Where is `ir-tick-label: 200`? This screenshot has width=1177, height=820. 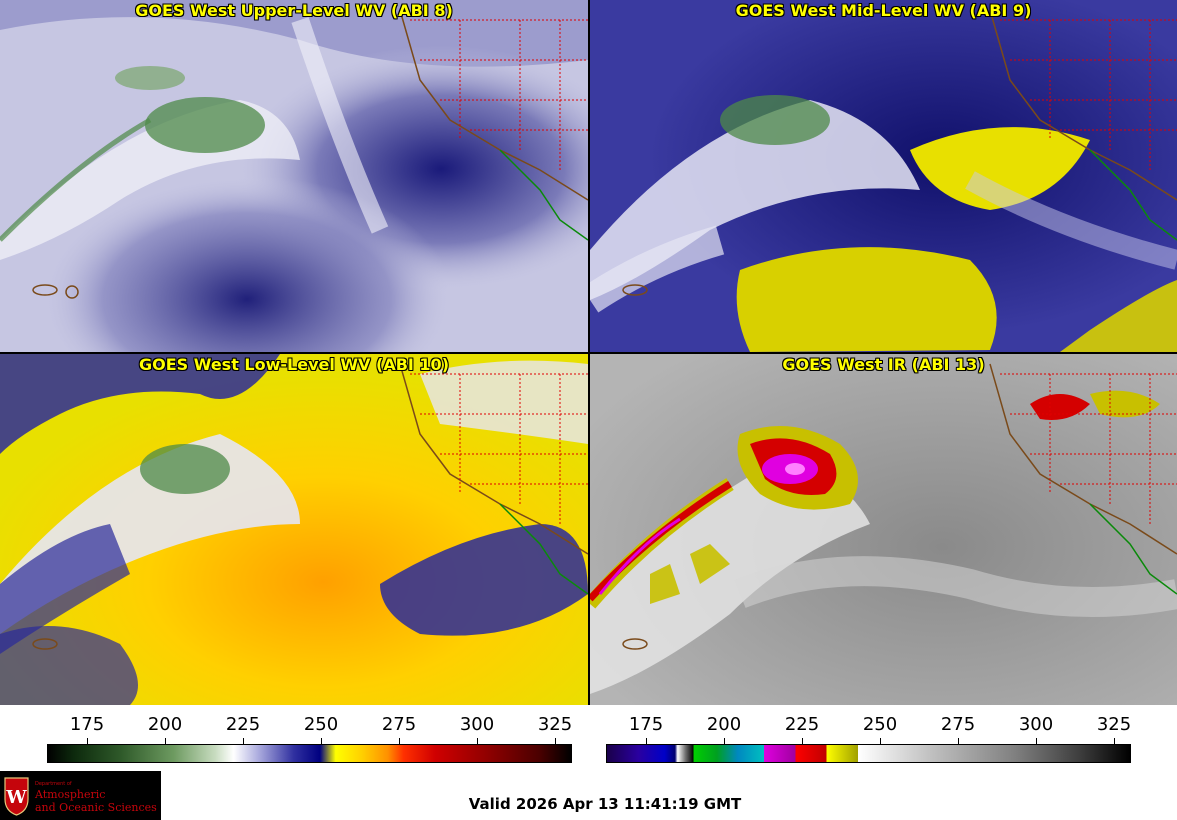
ir-tick-label: 200 is located at coordinates (724, 724).